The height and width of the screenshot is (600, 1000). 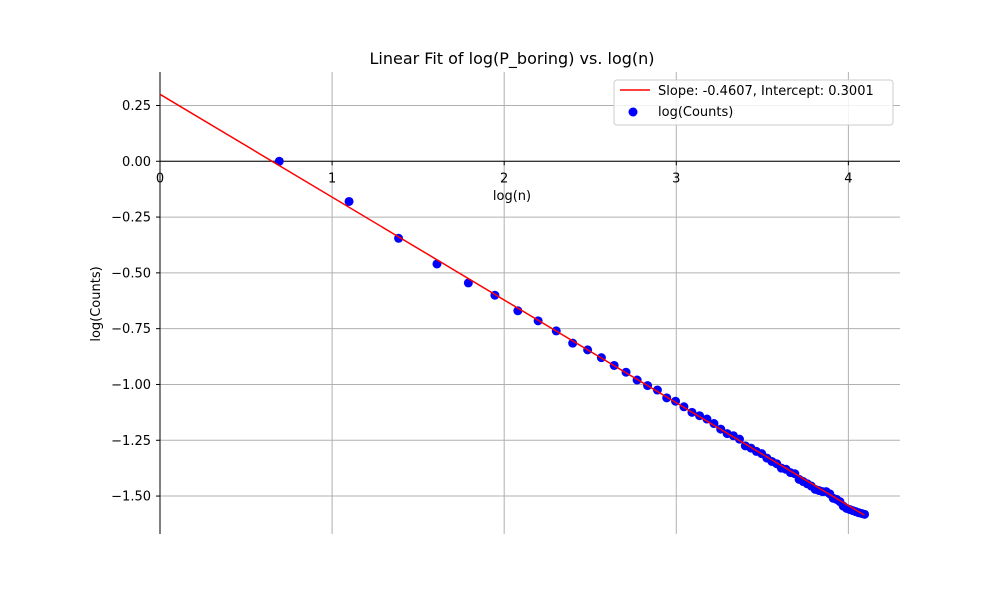 What do you see at coordinates (504, 178) in the screenshot?
I see `x-tick-label: 2` at bounding box center [504, 178].